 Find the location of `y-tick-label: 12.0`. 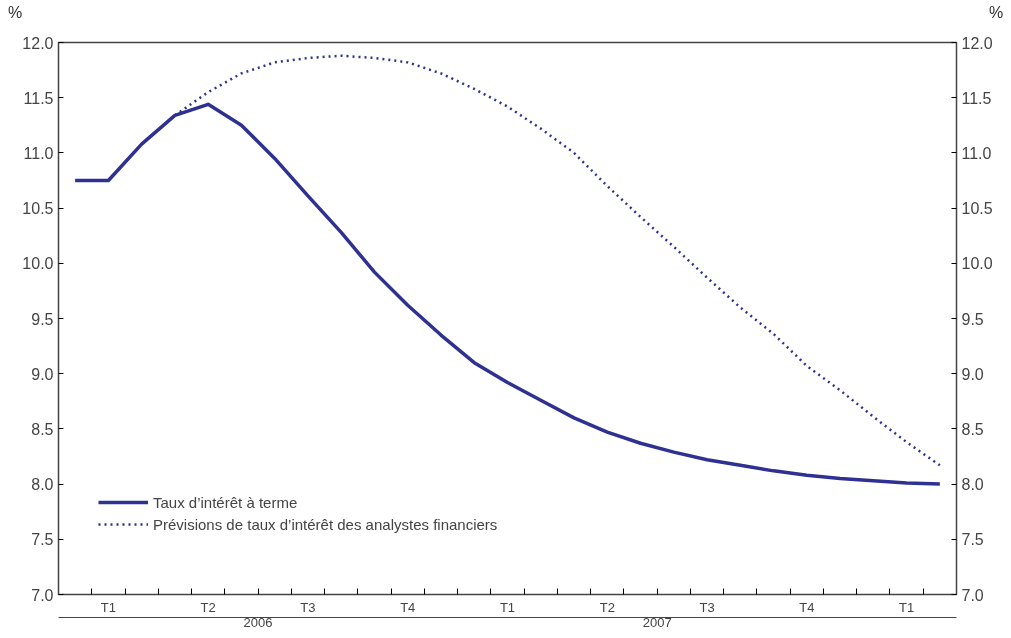

y-tick-label: 12.0 is located at coordinates (38, 43).